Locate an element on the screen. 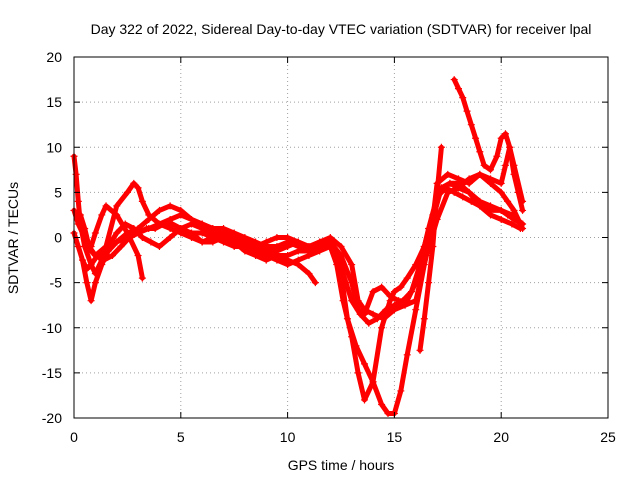 This screenshot has height=480, width=640. x-axis-label: GPS time / hours is located at coordinates (341, 465).